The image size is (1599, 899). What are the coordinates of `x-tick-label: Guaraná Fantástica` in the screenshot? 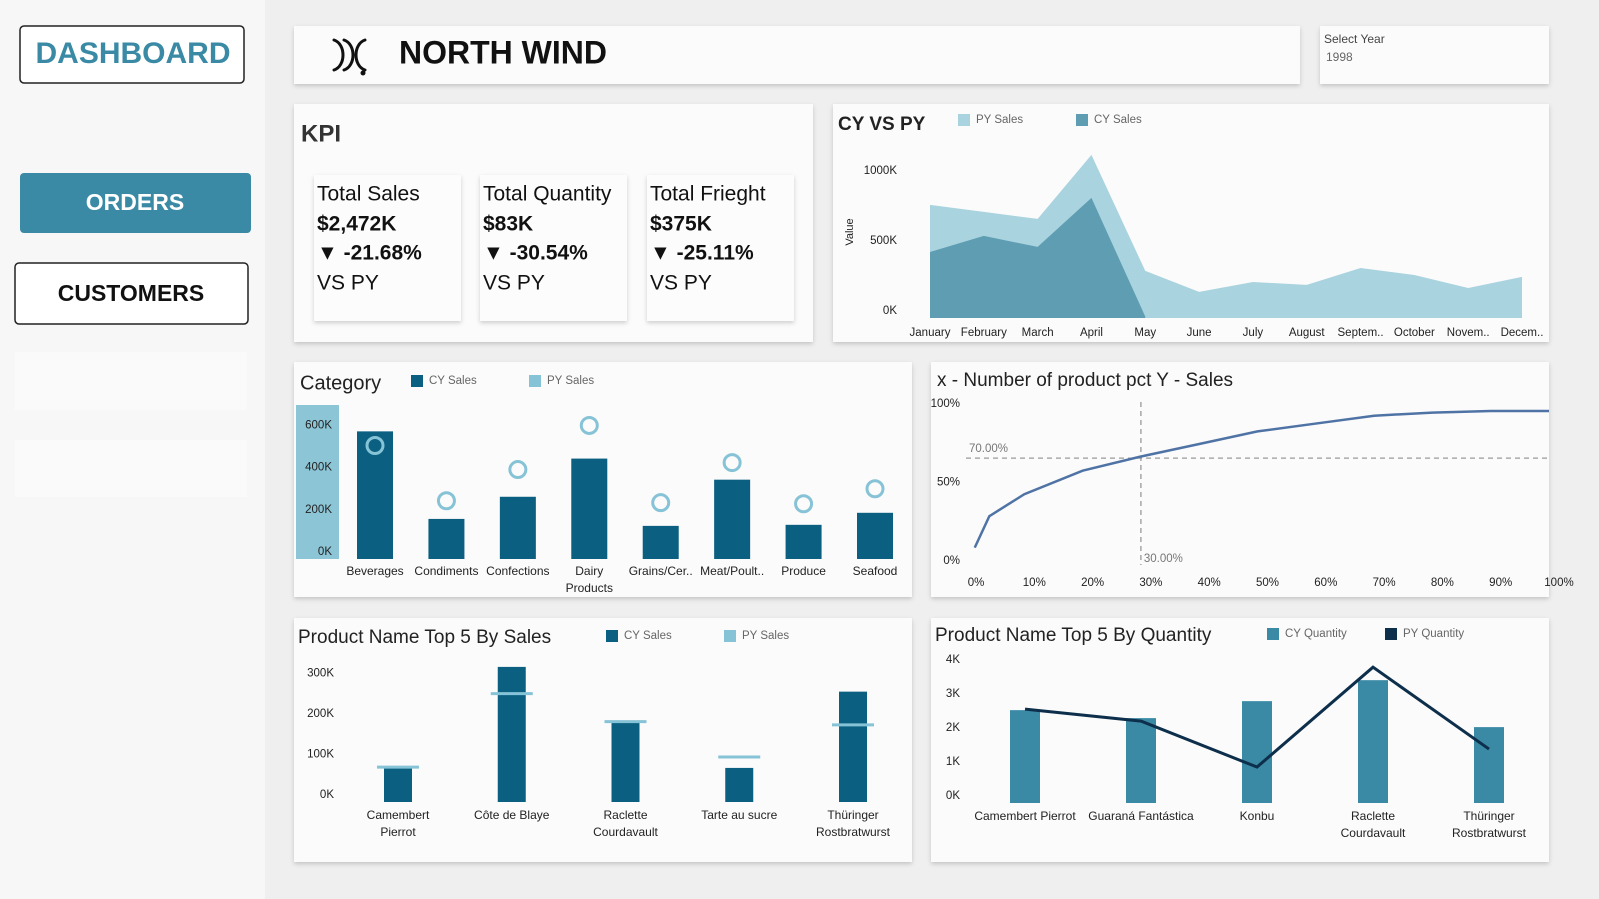 It's located at (1141, 816).